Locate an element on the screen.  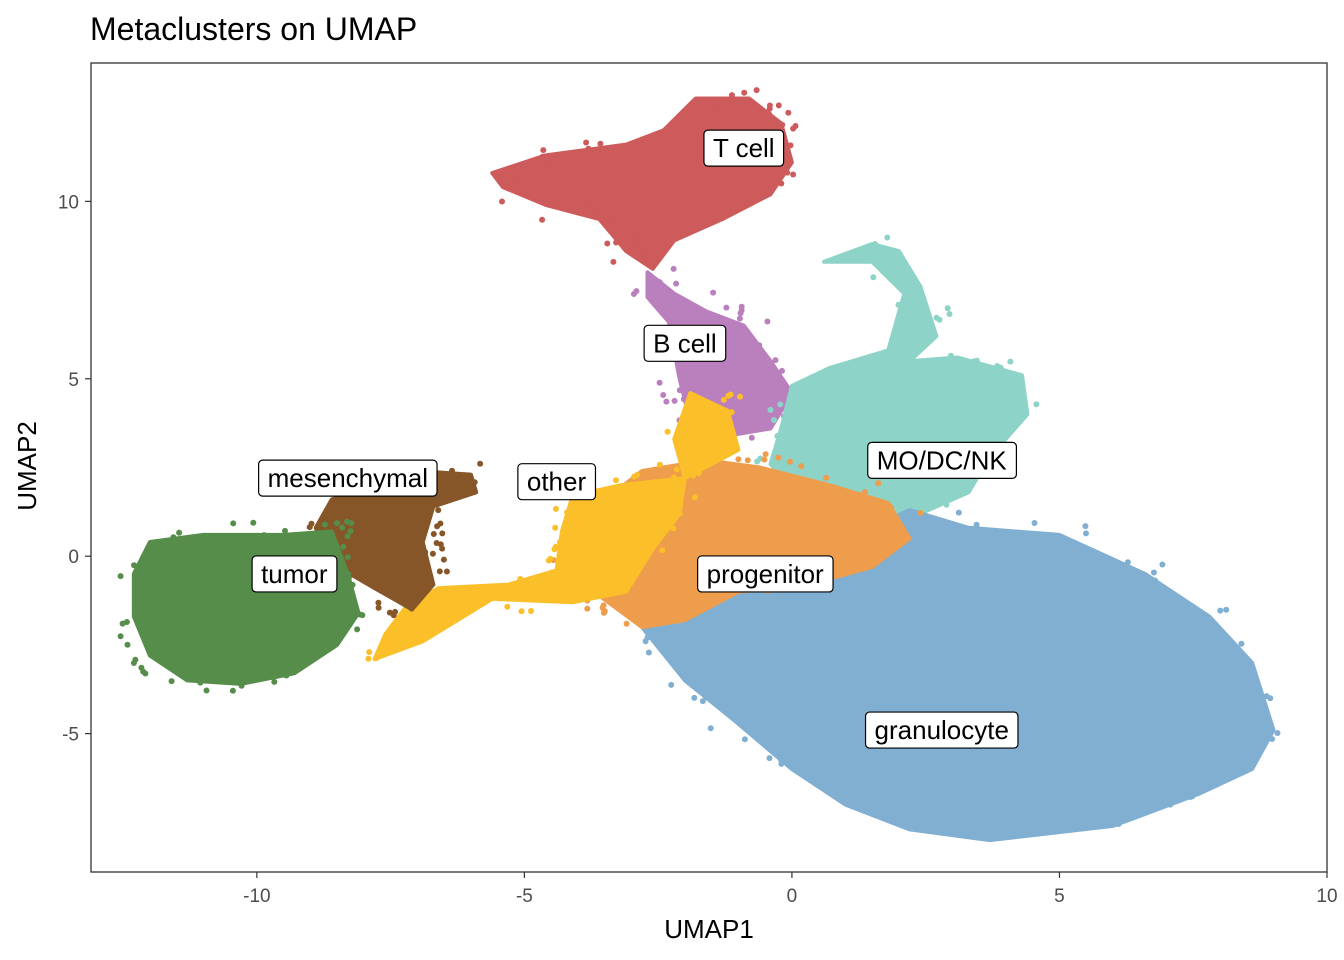
cluster-label-tumor: tumor is located at coordinates (294, 574).